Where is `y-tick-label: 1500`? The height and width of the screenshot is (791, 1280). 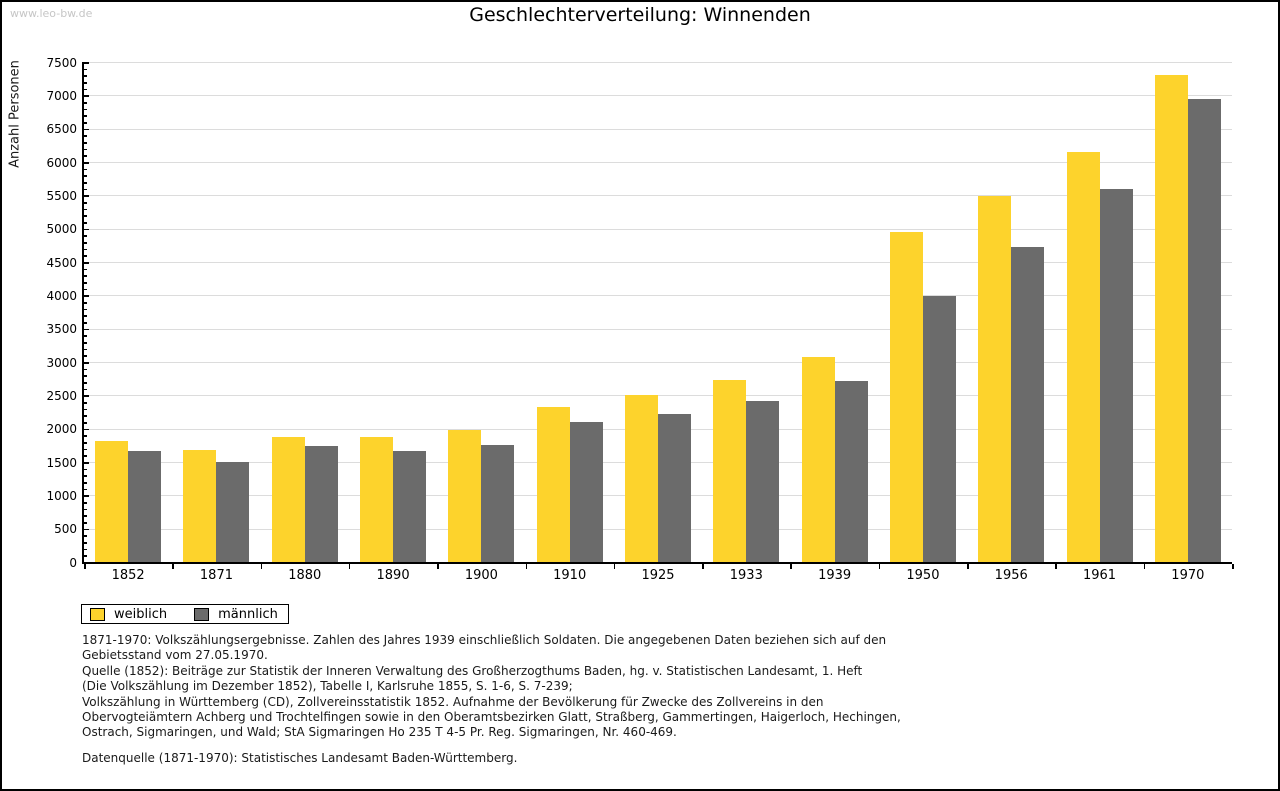
y-tick-label: 1500 is located at coordinates (61, 462).